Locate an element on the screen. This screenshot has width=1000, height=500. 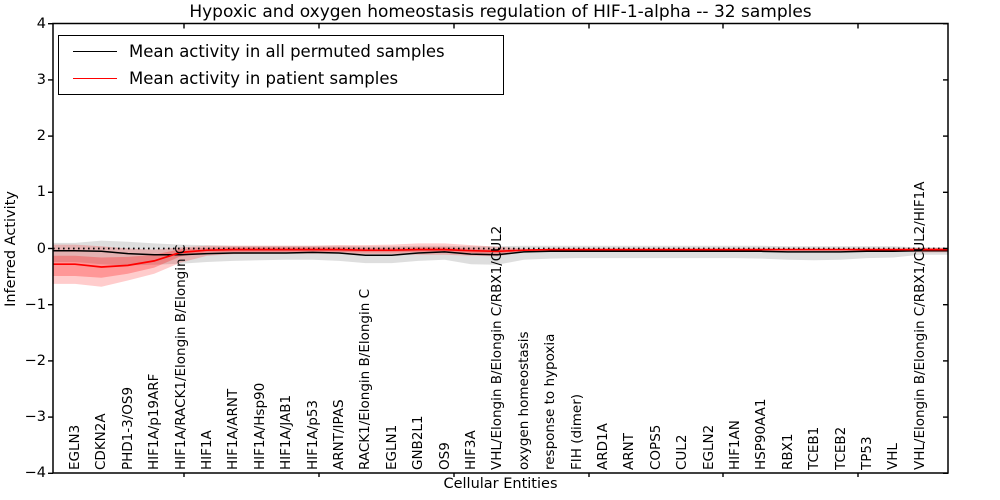
y-tick-label: 2 is located at coordinates (41, 136).